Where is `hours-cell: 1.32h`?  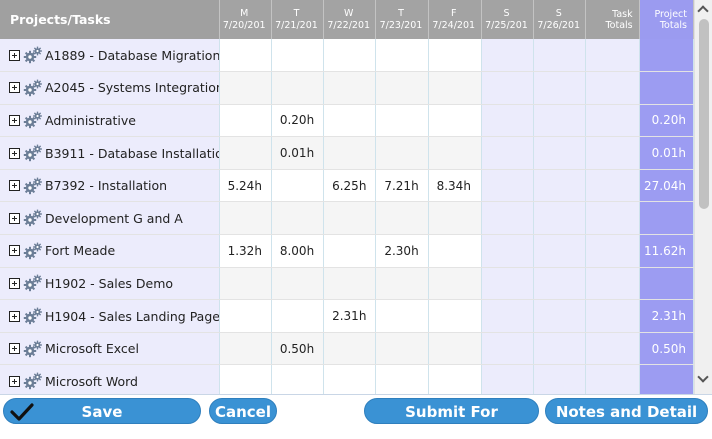 hours-cell: 1.32h is located at coordinates (245, 251).